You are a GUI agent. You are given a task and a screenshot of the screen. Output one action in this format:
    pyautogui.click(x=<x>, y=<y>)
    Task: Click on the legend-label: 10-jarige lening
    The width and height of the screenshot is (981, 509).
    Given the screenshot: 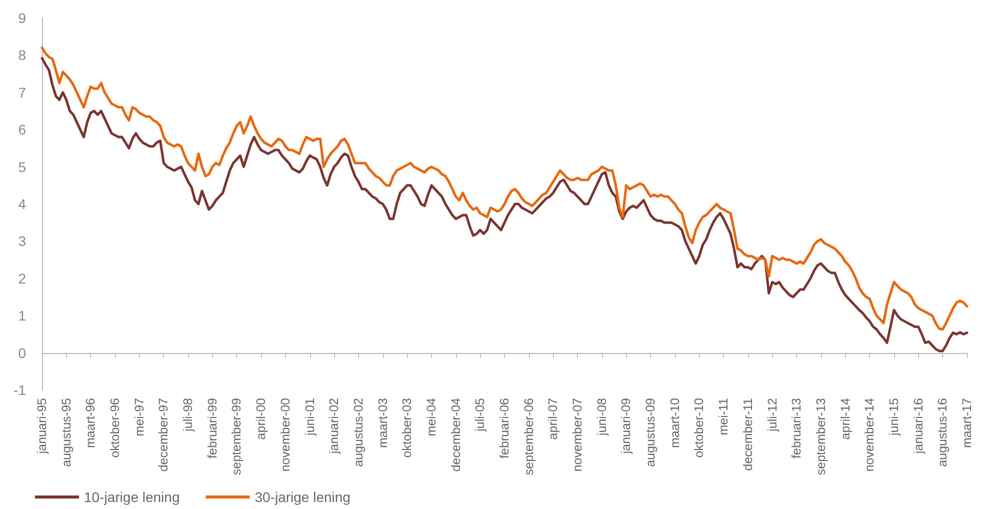 What is the action you would take?
    pyautogui.click(x=132, y=497)
    